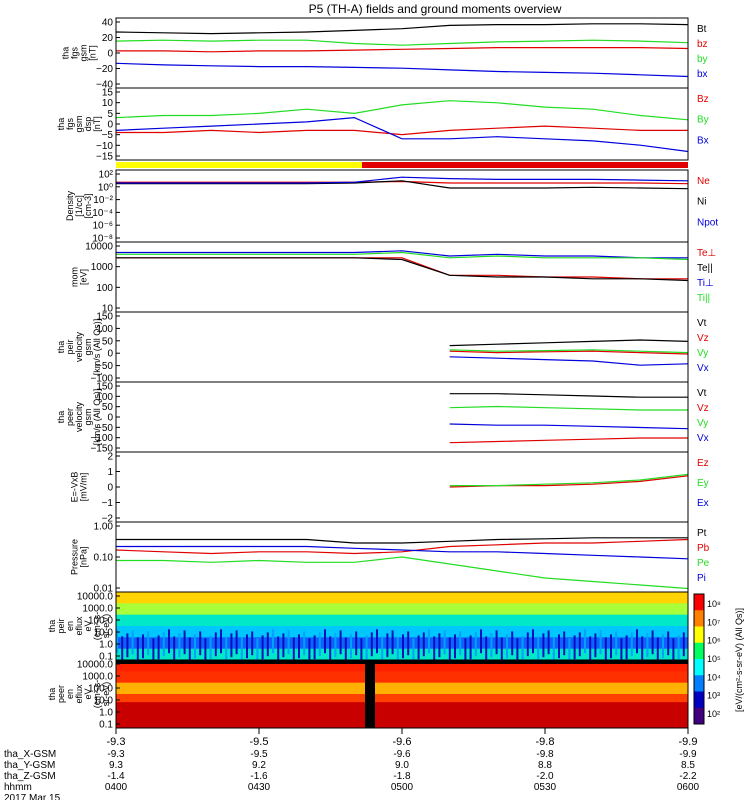 The image size is (750, 800). What do you see at coordinates (402, 552) in the screenshot?
I see `series-line-Pi` at bounding box center [402, 552].